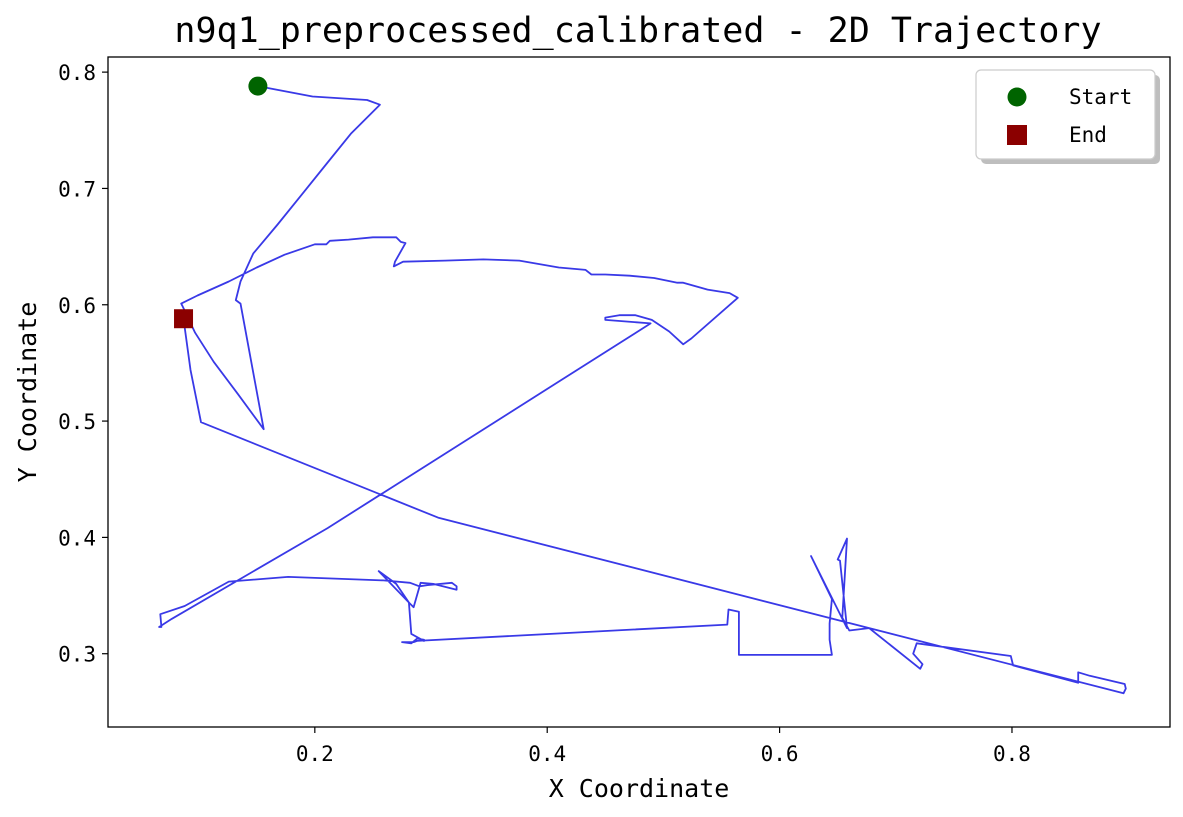 This screenshot has height=817, width=1183. What do you see at coordinates (1017, 97) in the screenshot?
I see `legend-start-marker` at bounding box center [1017, 97].